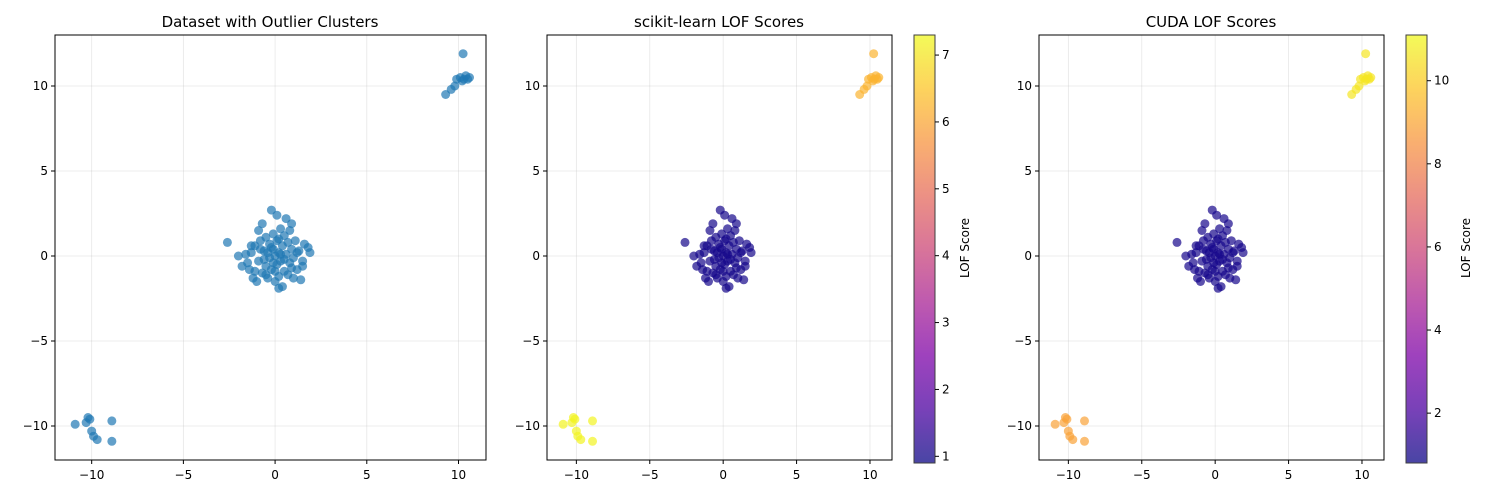  I want to click on x-tick-label: 10, so click(1361, 475).